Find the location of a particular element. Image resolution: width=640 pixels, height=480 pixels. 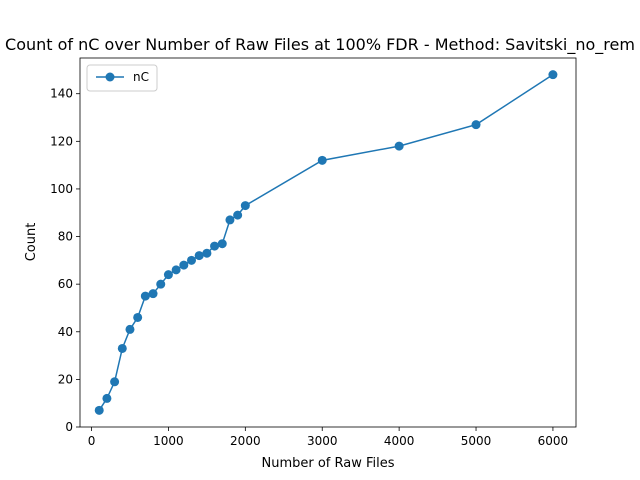

y-axis-label: Count is located at coordinates (31, 242).